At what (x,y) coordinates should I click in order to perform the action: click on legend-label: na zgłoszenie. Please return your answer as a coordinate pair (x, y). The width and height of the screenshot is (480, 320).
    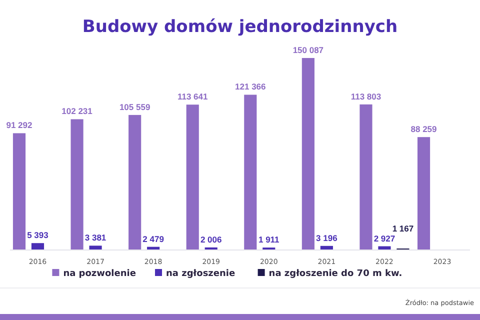
    Looking at the image, I should click on (201, 274).